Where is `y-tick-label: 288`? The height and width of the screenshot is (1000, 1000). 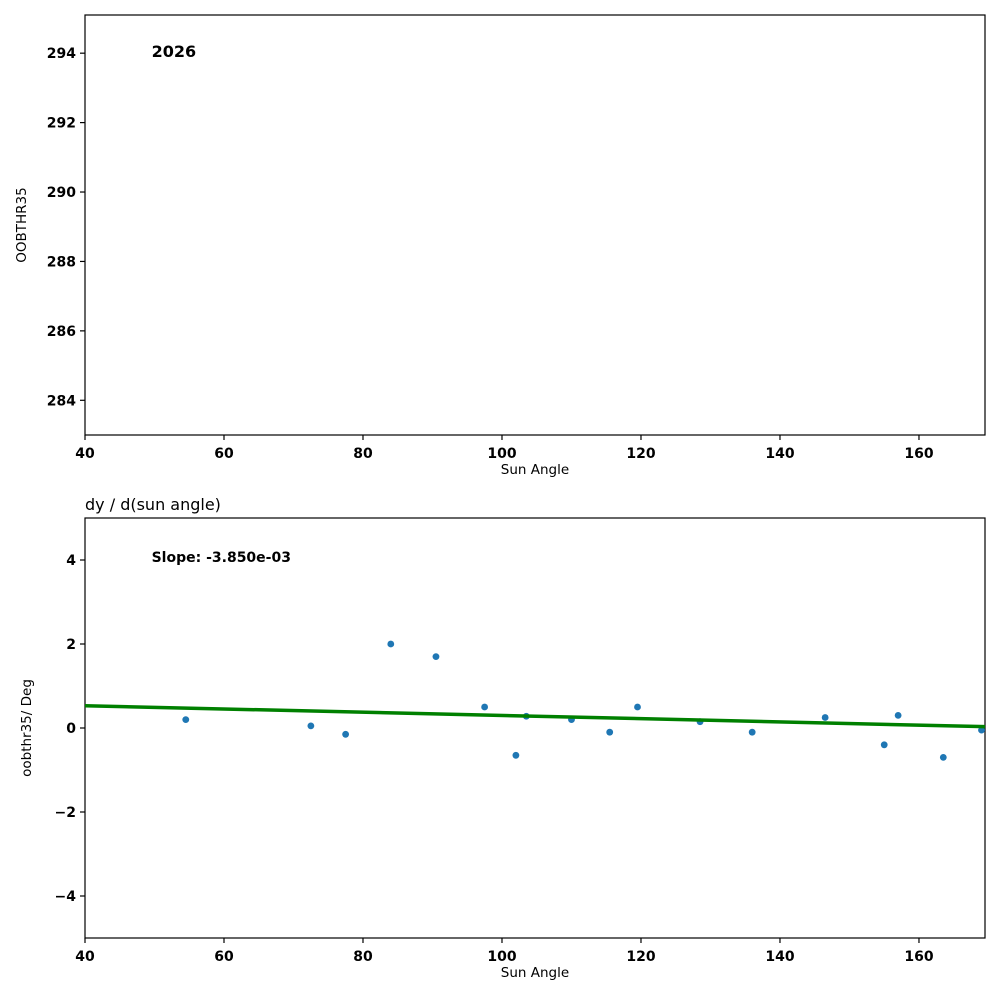 y-tick-label: 288 is located at coordinates (61, 262).